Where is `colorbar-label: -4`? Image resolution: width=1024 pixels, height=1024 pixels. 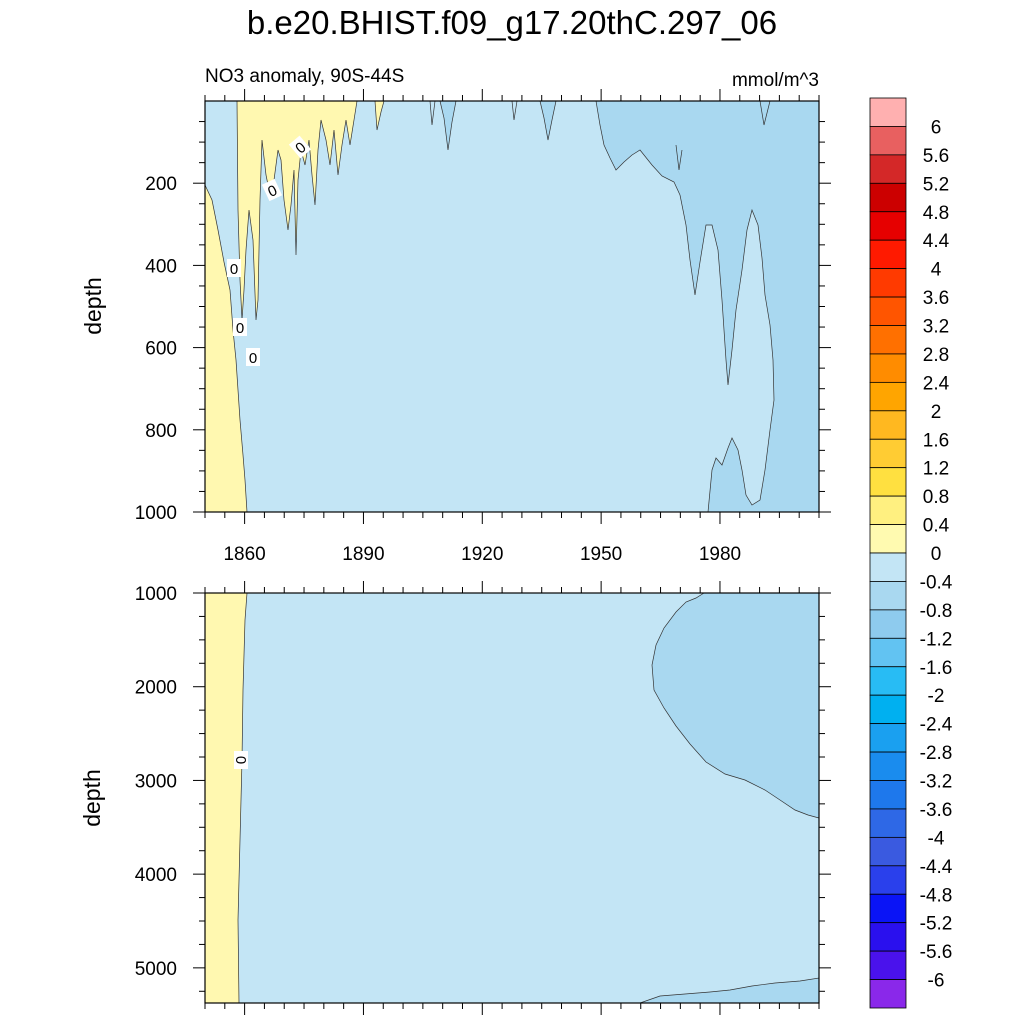
colorbar-label: -4 is located at coordinates (936, 838).